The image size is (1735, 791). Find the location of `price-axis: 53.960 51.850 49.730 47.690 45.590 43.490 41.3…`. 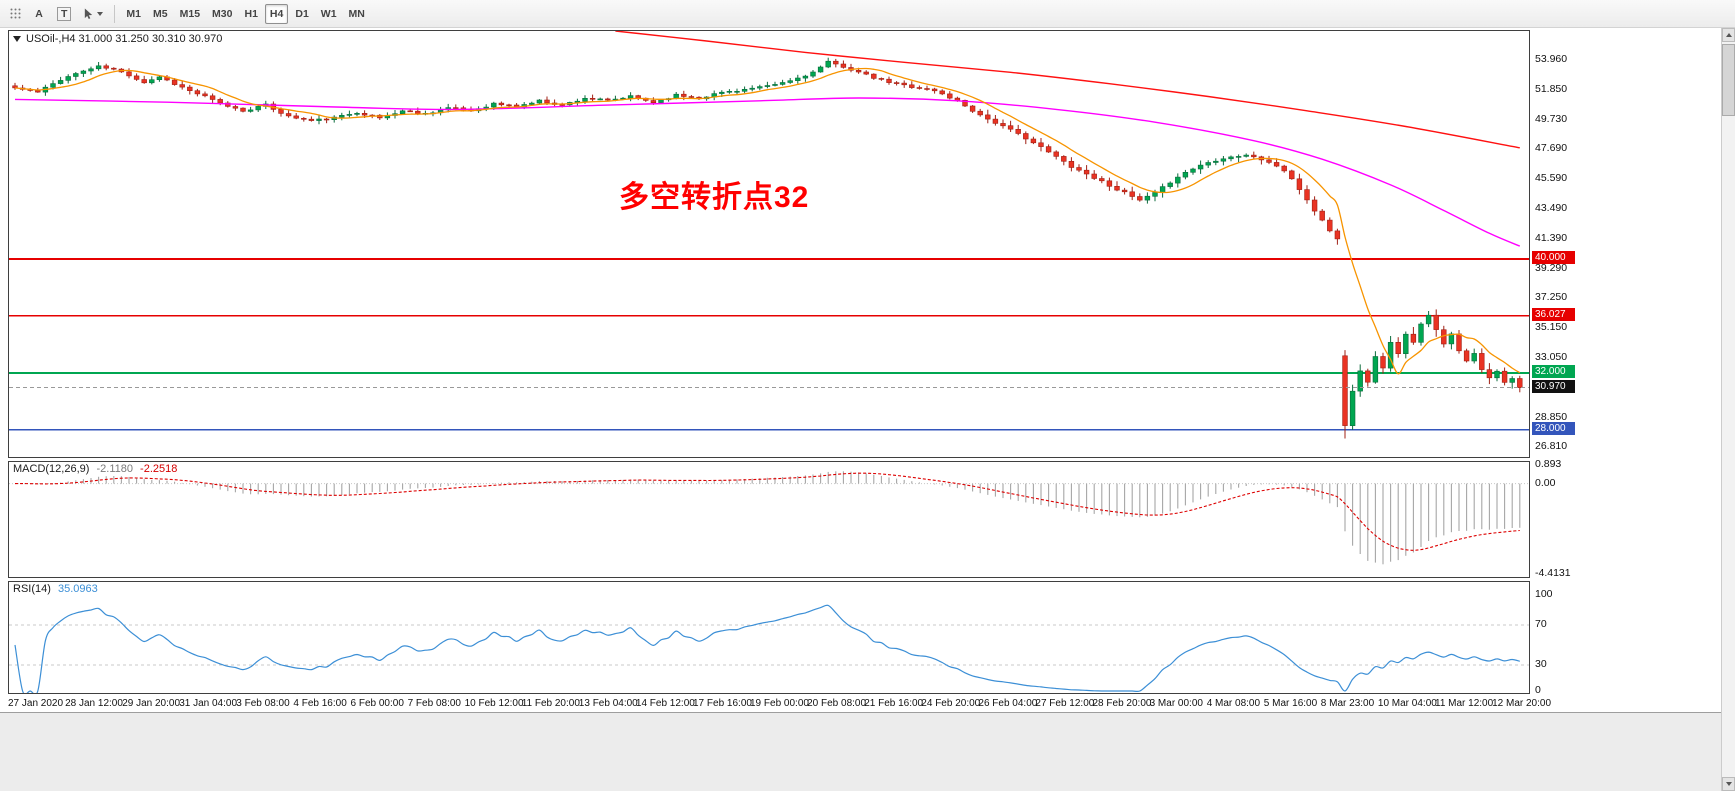

price-axis: 53.960 51.850 49.730 47.690 45.590 43.490 41.3… is located at coordinates (1625, 370).